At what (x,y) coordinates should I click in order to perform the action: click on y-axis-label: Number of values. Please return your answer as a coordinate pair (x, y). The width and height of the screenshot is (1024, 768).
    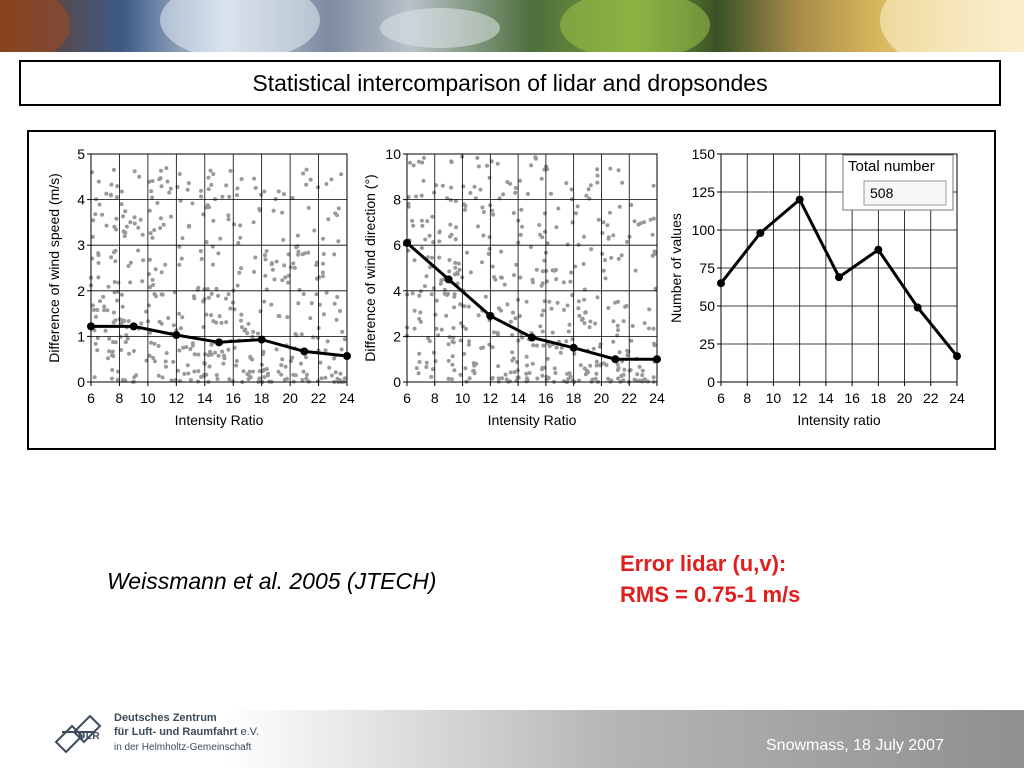
    Looking at the image, I should click on (676, 268).